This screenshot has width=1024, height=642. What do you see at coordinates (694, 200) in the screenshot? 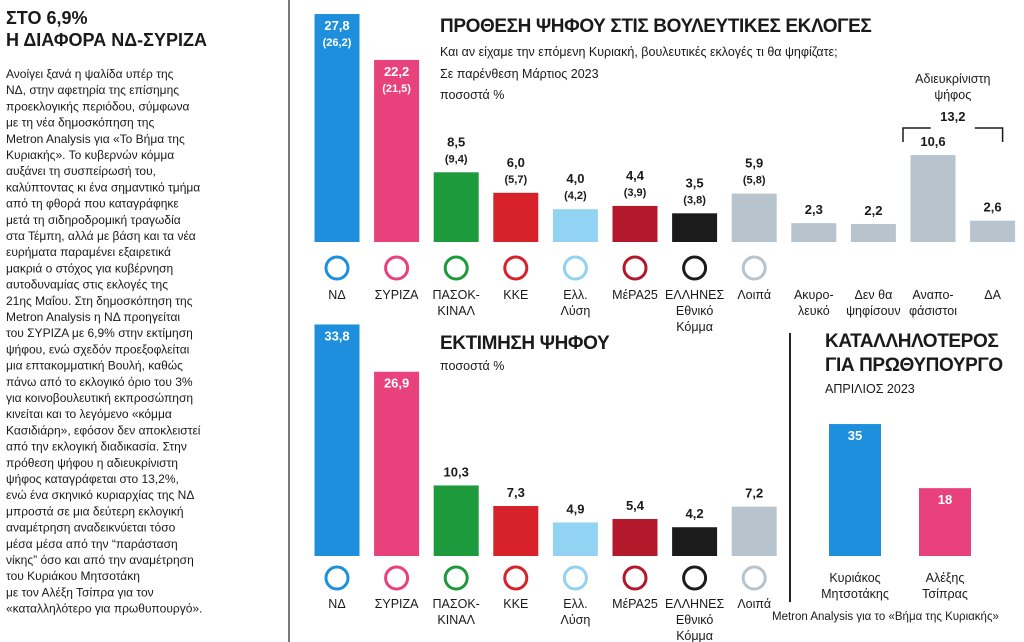
I see `previous-value-label: (3,8)` at bounding box center [694, 200].